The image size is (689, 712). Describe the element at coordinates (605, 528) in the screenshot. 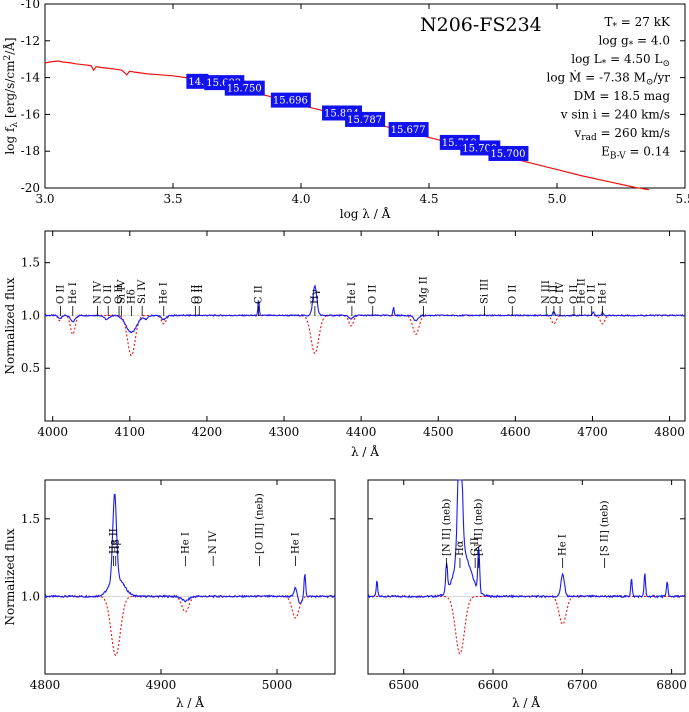

I see `line-id-label: [S II] (neb)` at that location.